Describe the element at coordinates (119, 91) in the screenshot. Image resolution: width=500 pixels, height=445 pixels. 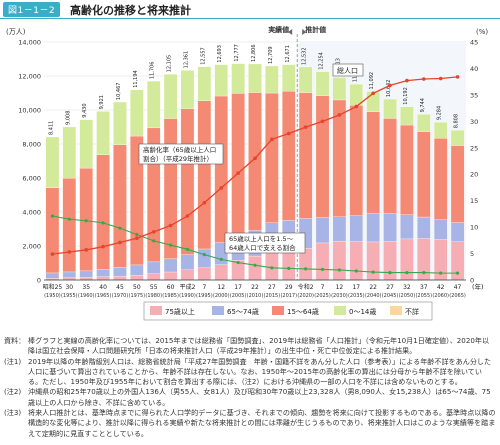
I see `bar-total-label: 10,467` at that location.